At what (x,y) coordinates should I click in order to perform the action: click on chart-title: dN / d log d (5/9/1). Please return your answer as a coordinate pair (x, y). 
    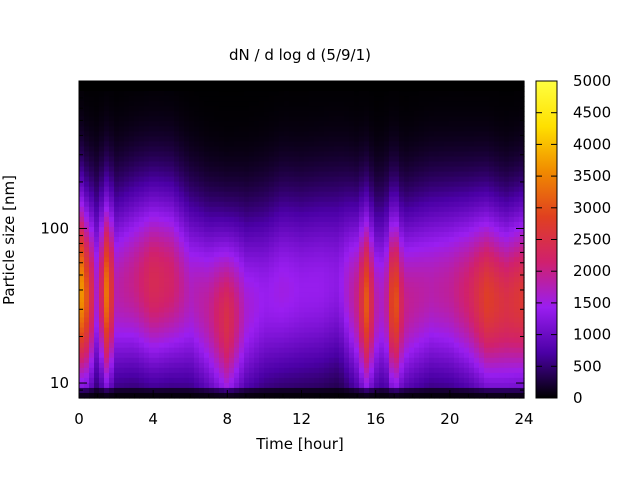
    Looking at the image, I should click on (300, 55).